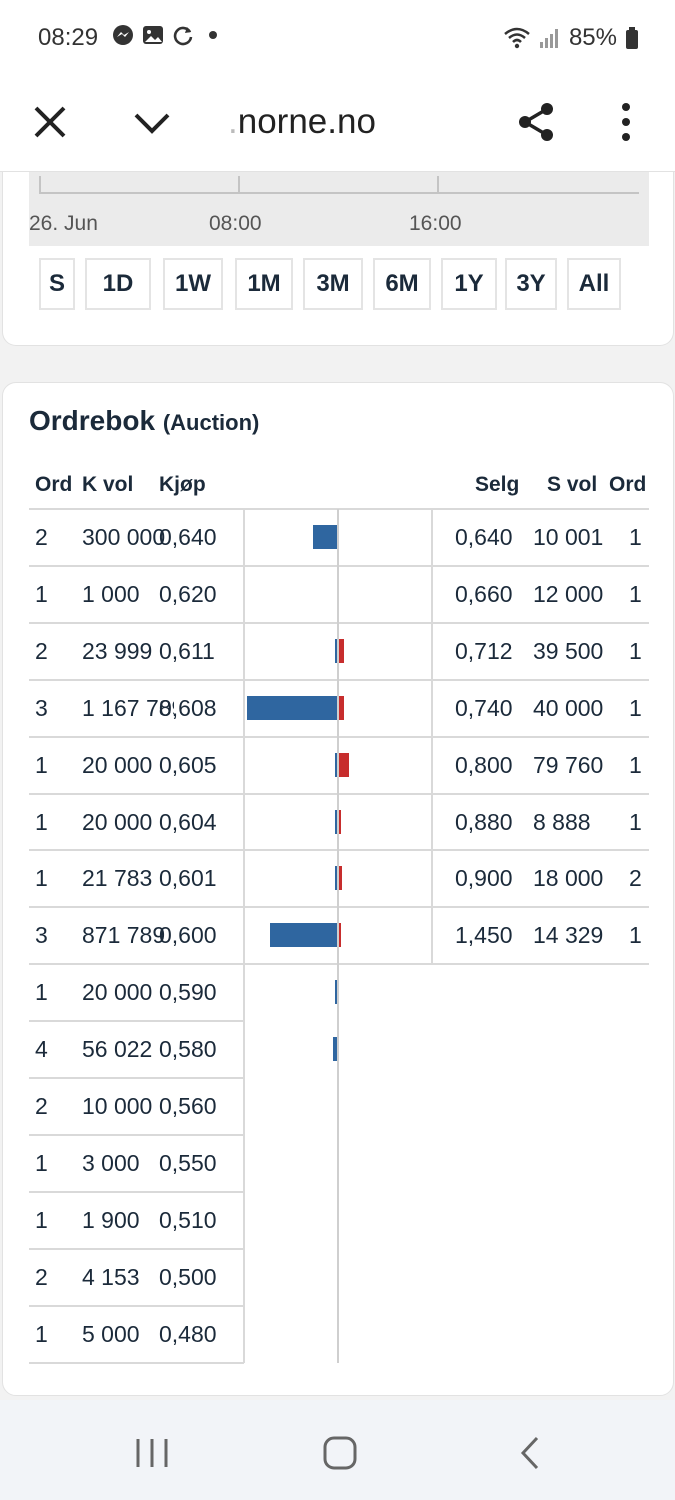 The width and height of the screenshot is (675, 1500). I want to click on battery-percent: 85%, so click(592, 37).